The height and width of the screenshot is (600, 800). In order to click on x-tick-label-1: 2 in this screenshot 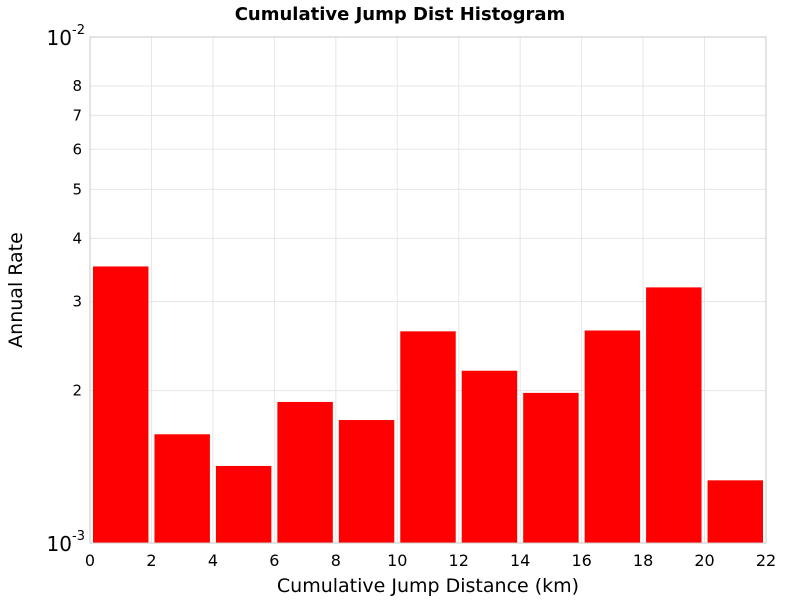, I will do `click(151, 560)`.